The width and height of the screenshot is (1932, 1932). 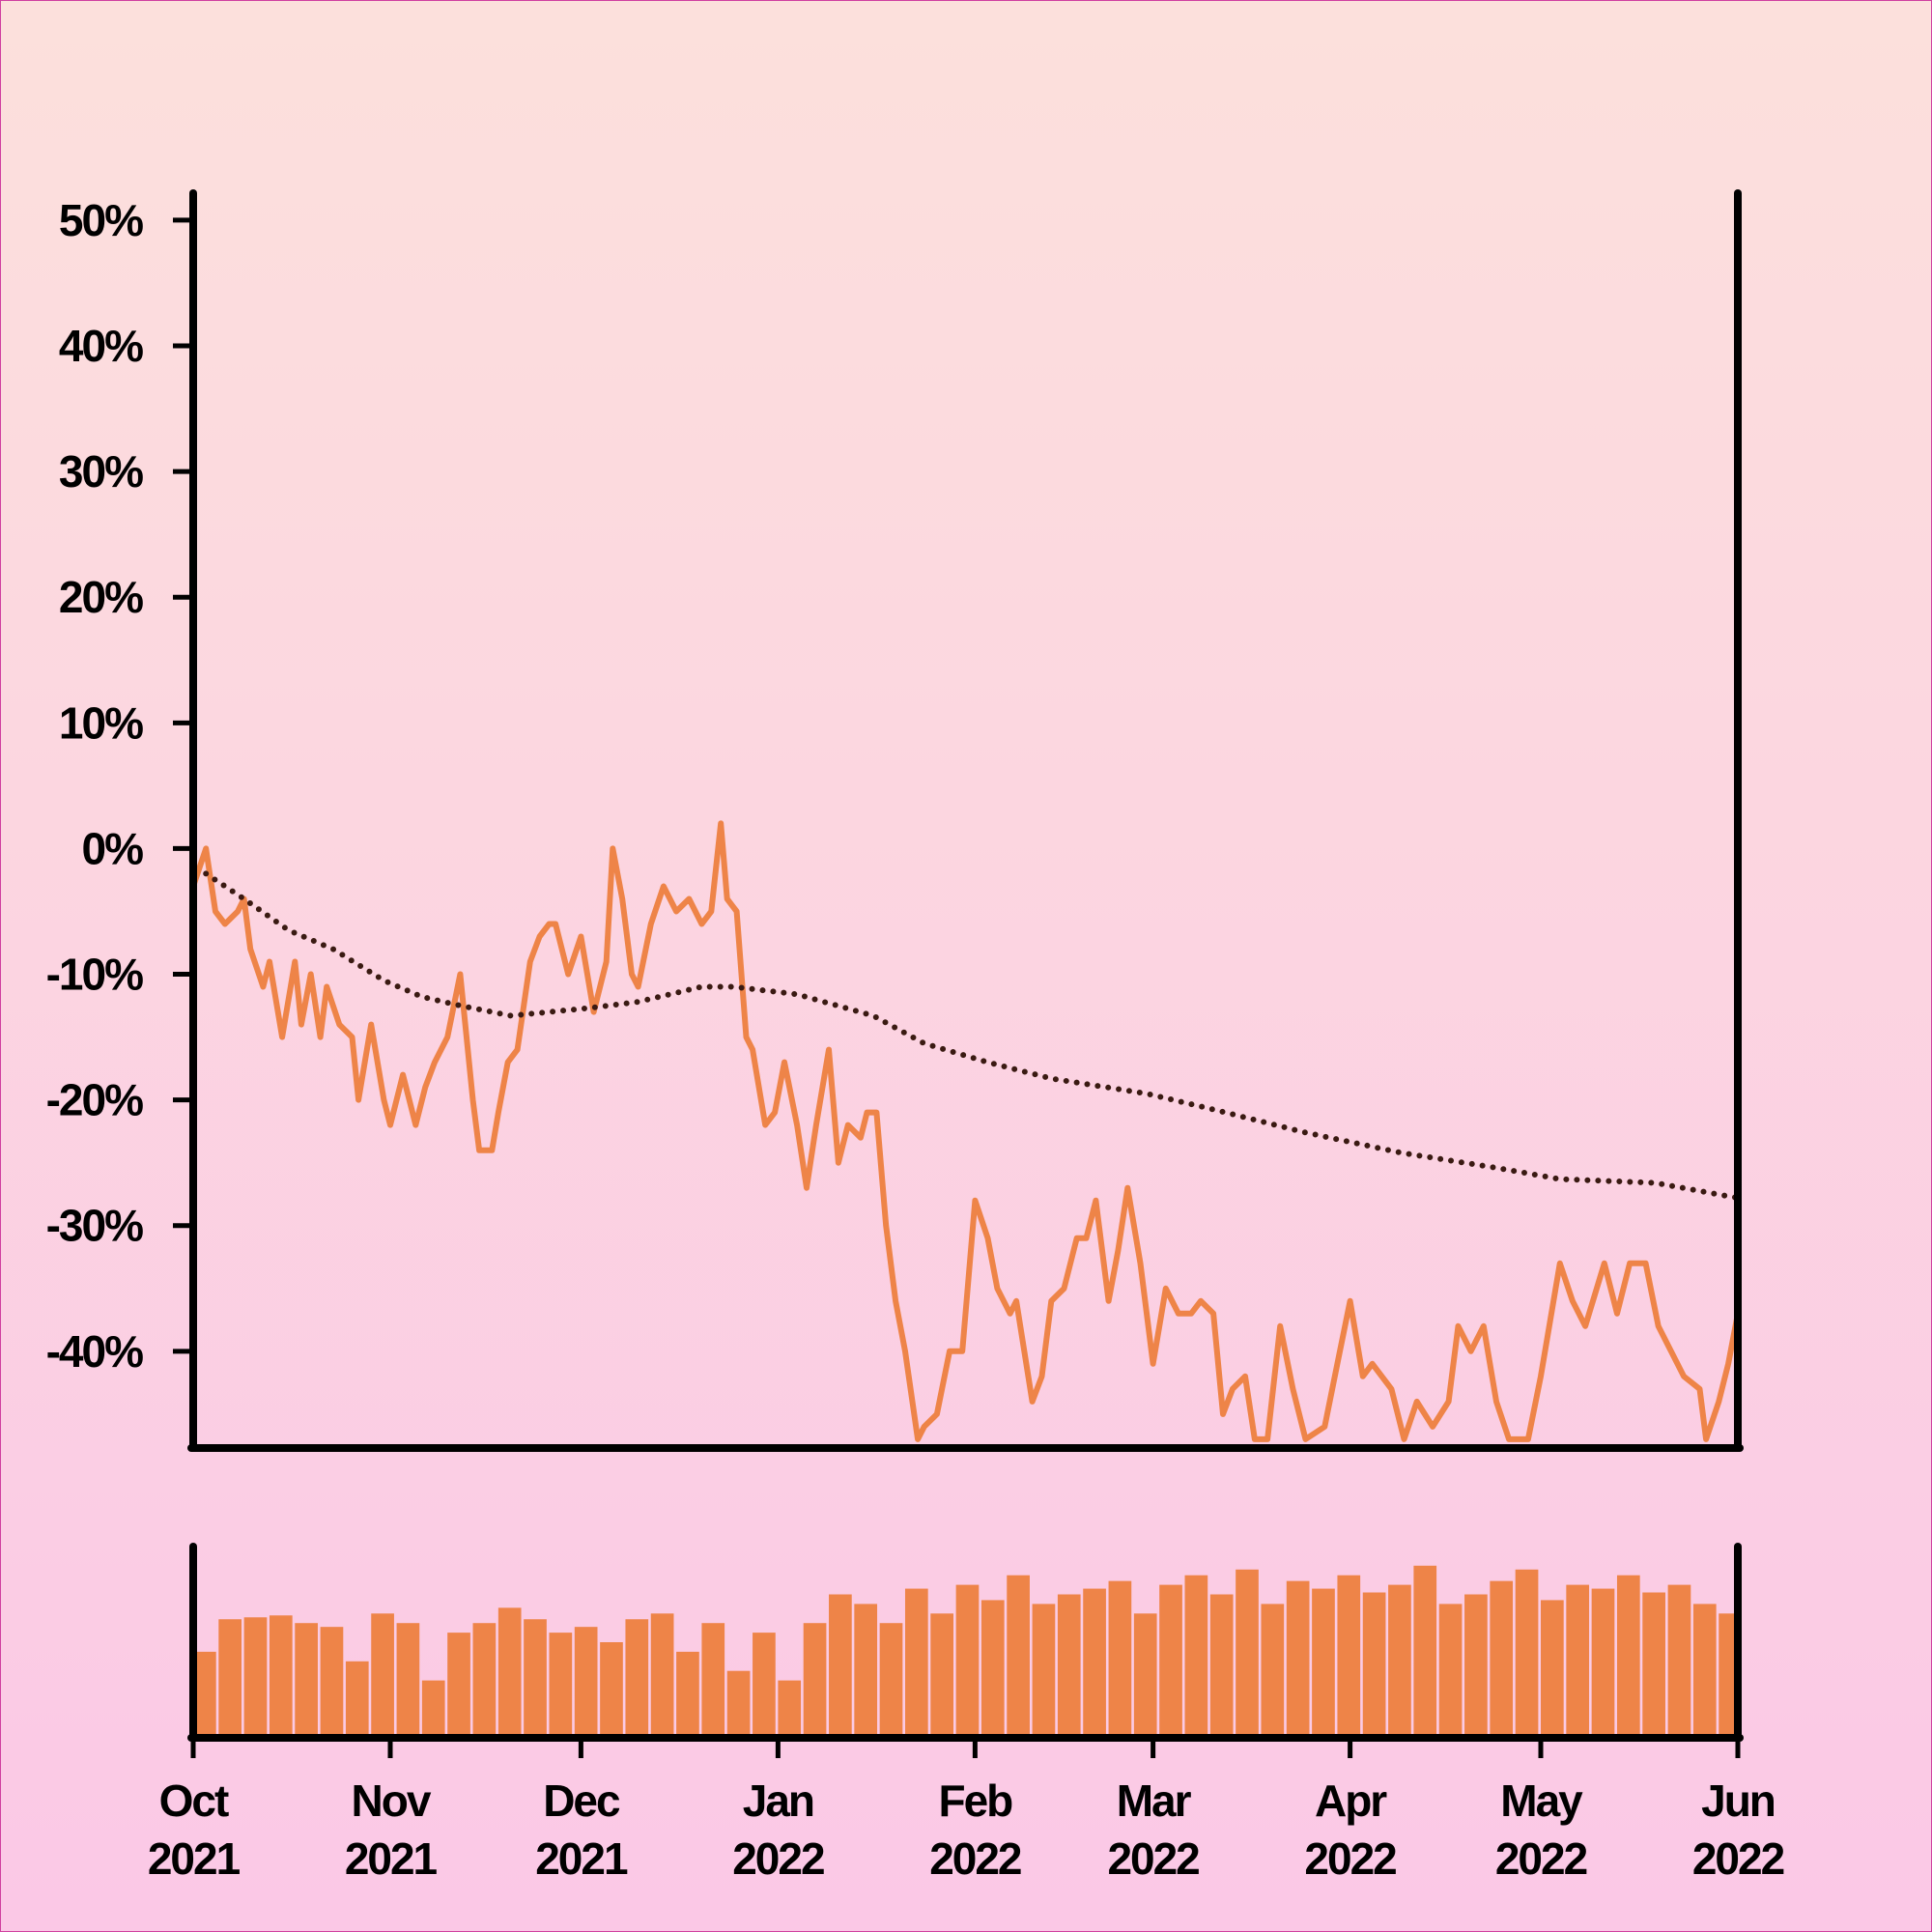 What do you see at coordinates (101, 597) in the screenshot?
I see `y-tick-label: 20%` at bounding box center [101, 597].